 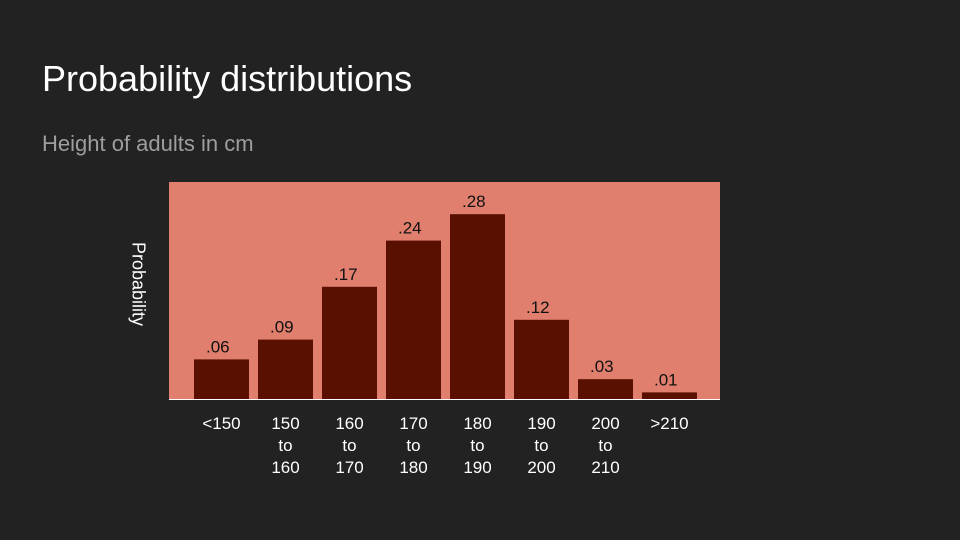 I want to click on x-tick-label-7: 200 to 210, so click(x=605, y=445).